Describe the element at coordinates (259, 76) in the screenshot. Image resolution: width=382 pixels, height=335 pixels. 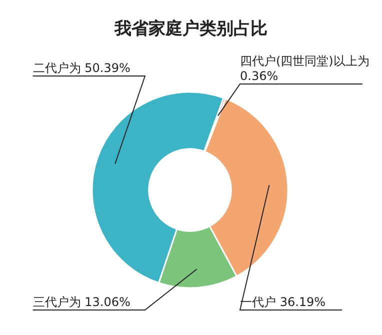
I see `data-label: 0.36%` at that location.